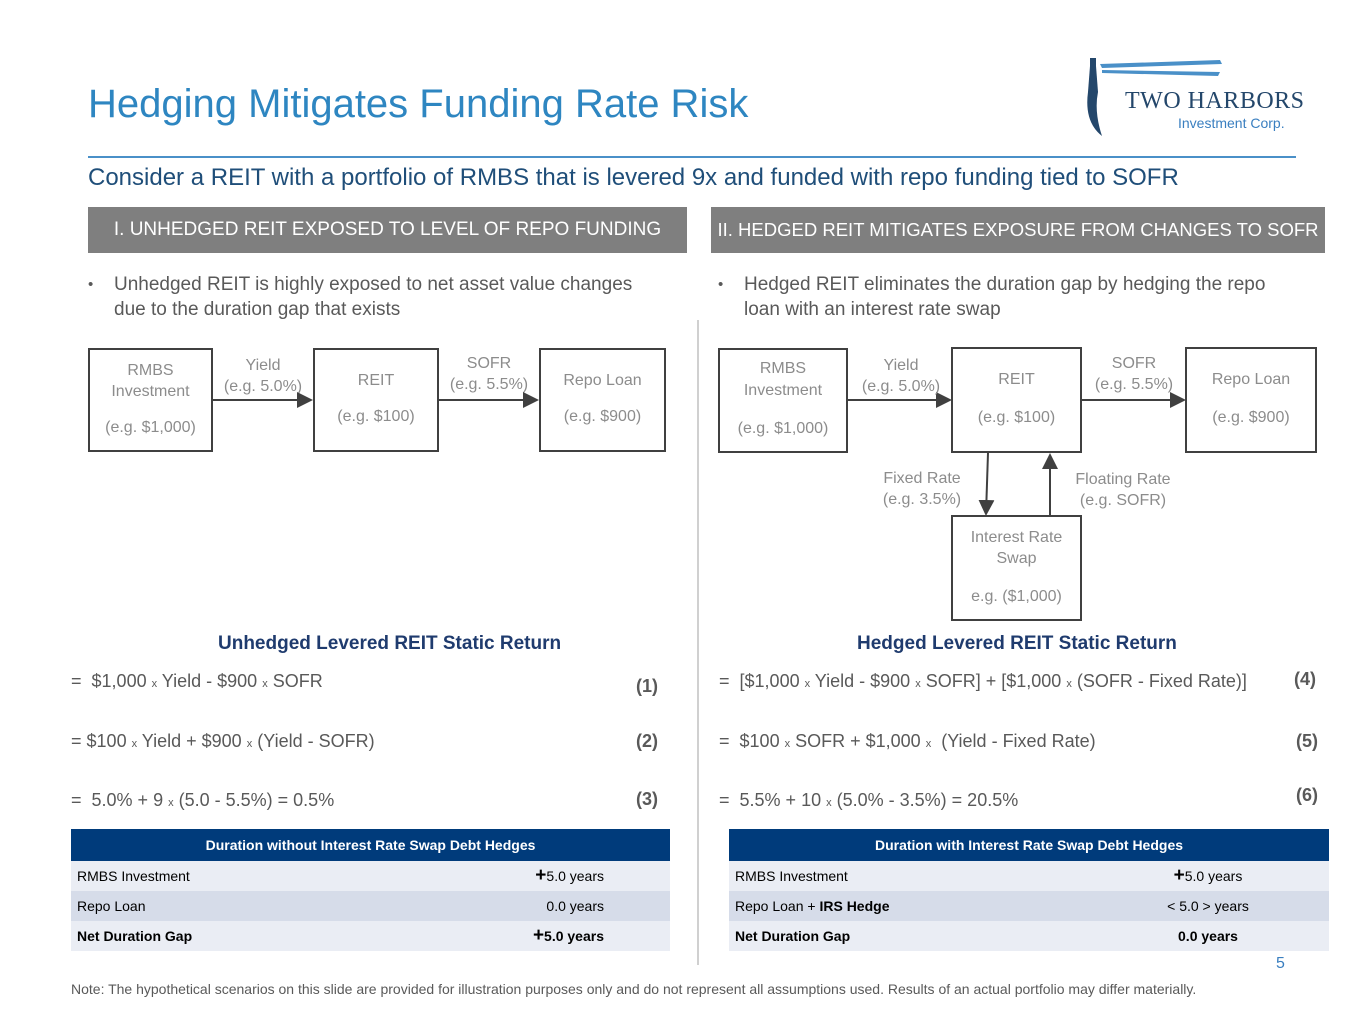  I want to click on right-rmbs-box: RMBS Investment (e.g. $1,000), so click(783, 400).